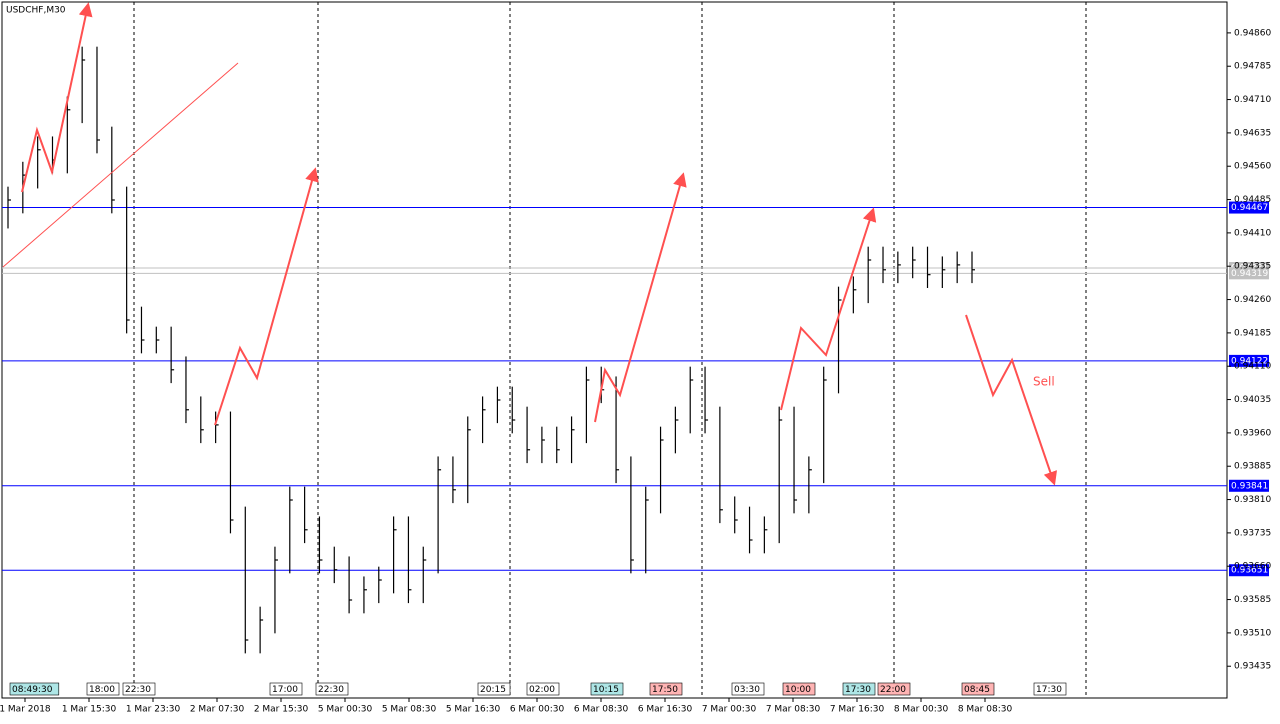 Image resolution: width=1280 pixels, height=724 pixels. What do you see at coordinates (473, 710) in the screenshot?
I see `x-tick-label: 5 Mar 16:30` at bounding box center [473, 710].